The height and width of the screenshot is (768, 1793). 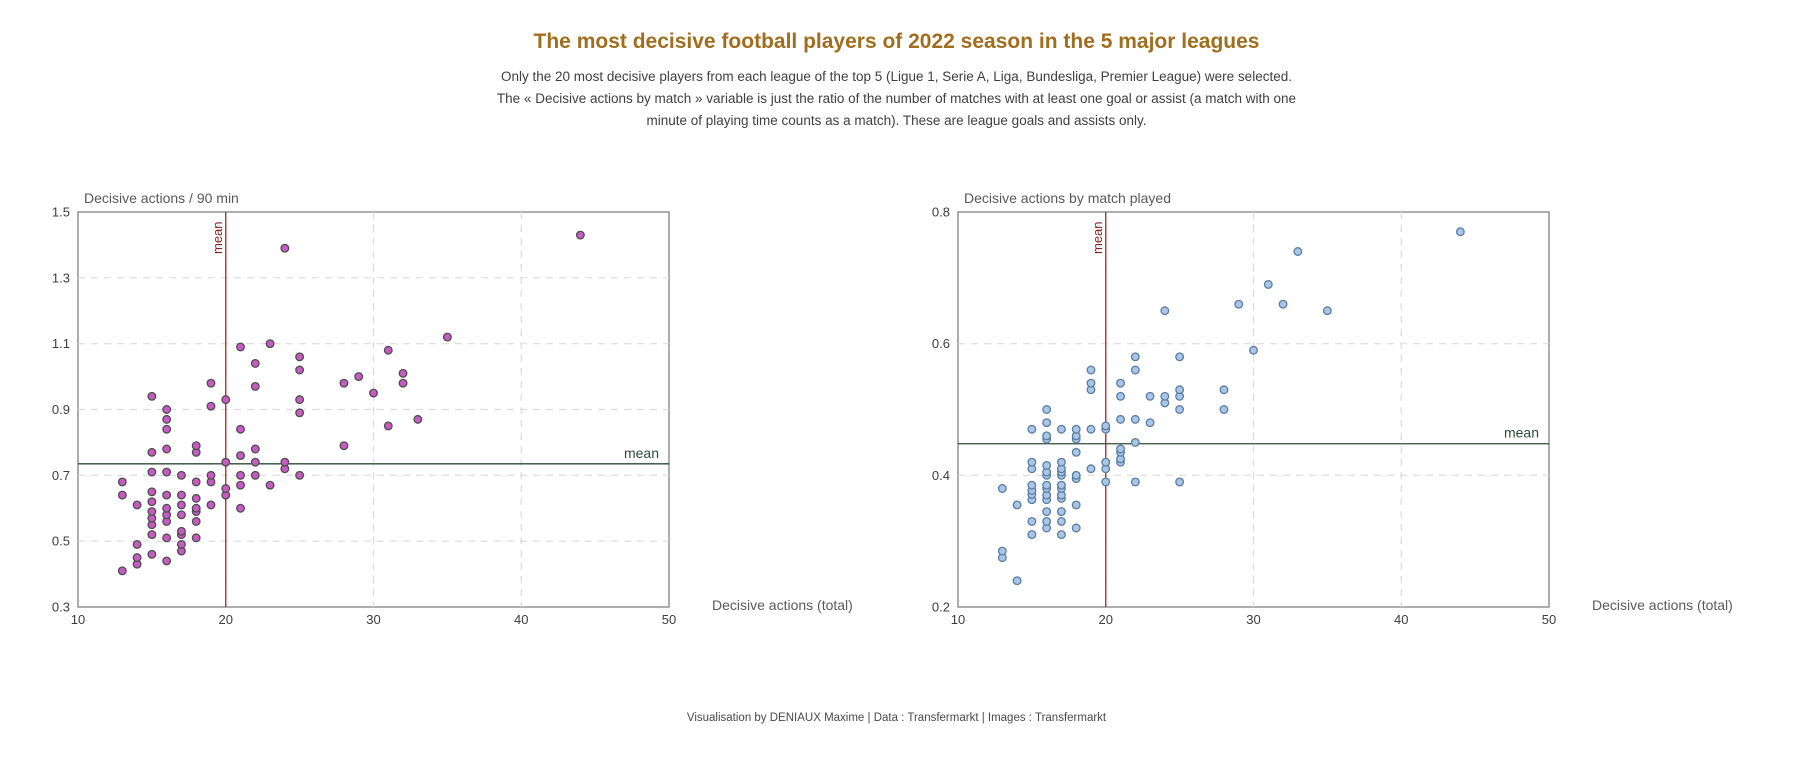 I want to click on x-axis-label: Decisive actions (total), so click(x=1662, y=605).